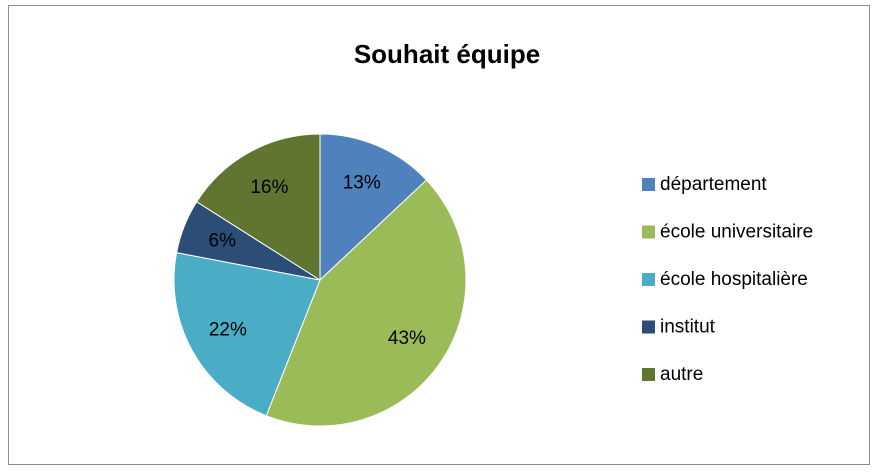 The width and height of the screenshot is (877, 472). What do you see at coordinates (681, 374) in the screenshot?
I see `legend-label: autre` at bounding box center [681, 374].